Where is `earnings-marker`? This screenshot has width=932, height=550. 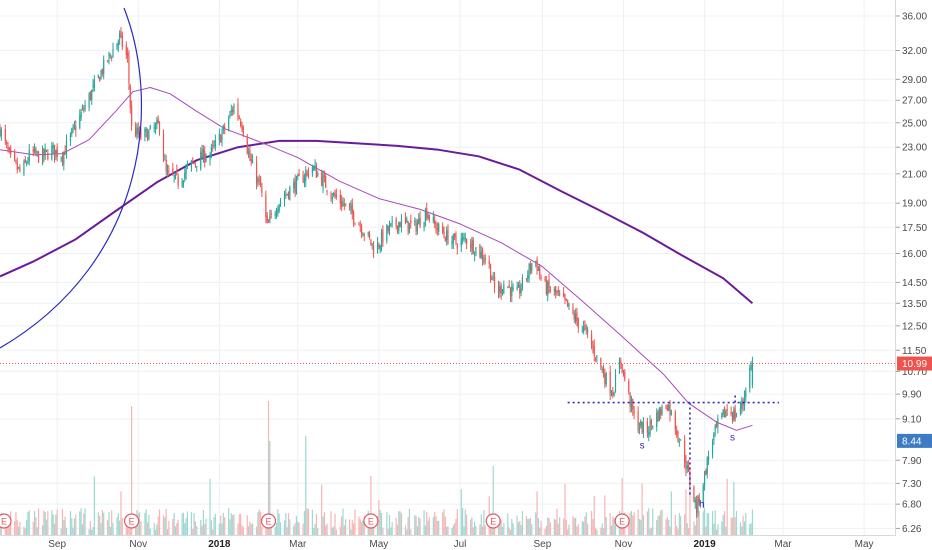 earnings-marker is located at coordinates (622, 521).